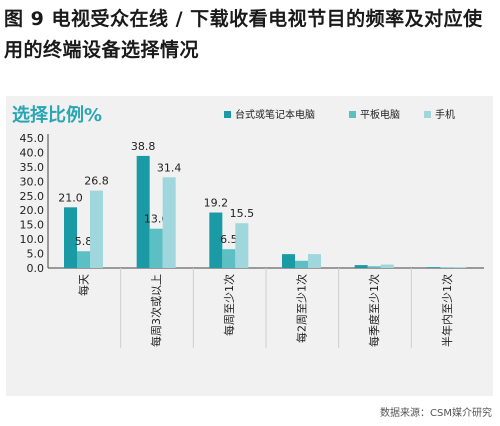  I want to click on data-label: 5.8, so click(84, 241).